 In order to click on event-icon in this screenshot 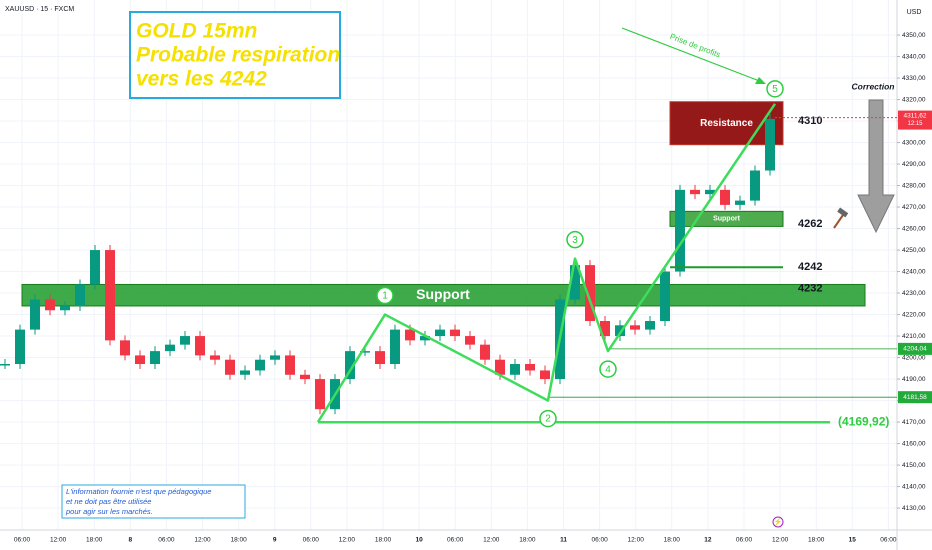, I will do `click(778, 522)`.